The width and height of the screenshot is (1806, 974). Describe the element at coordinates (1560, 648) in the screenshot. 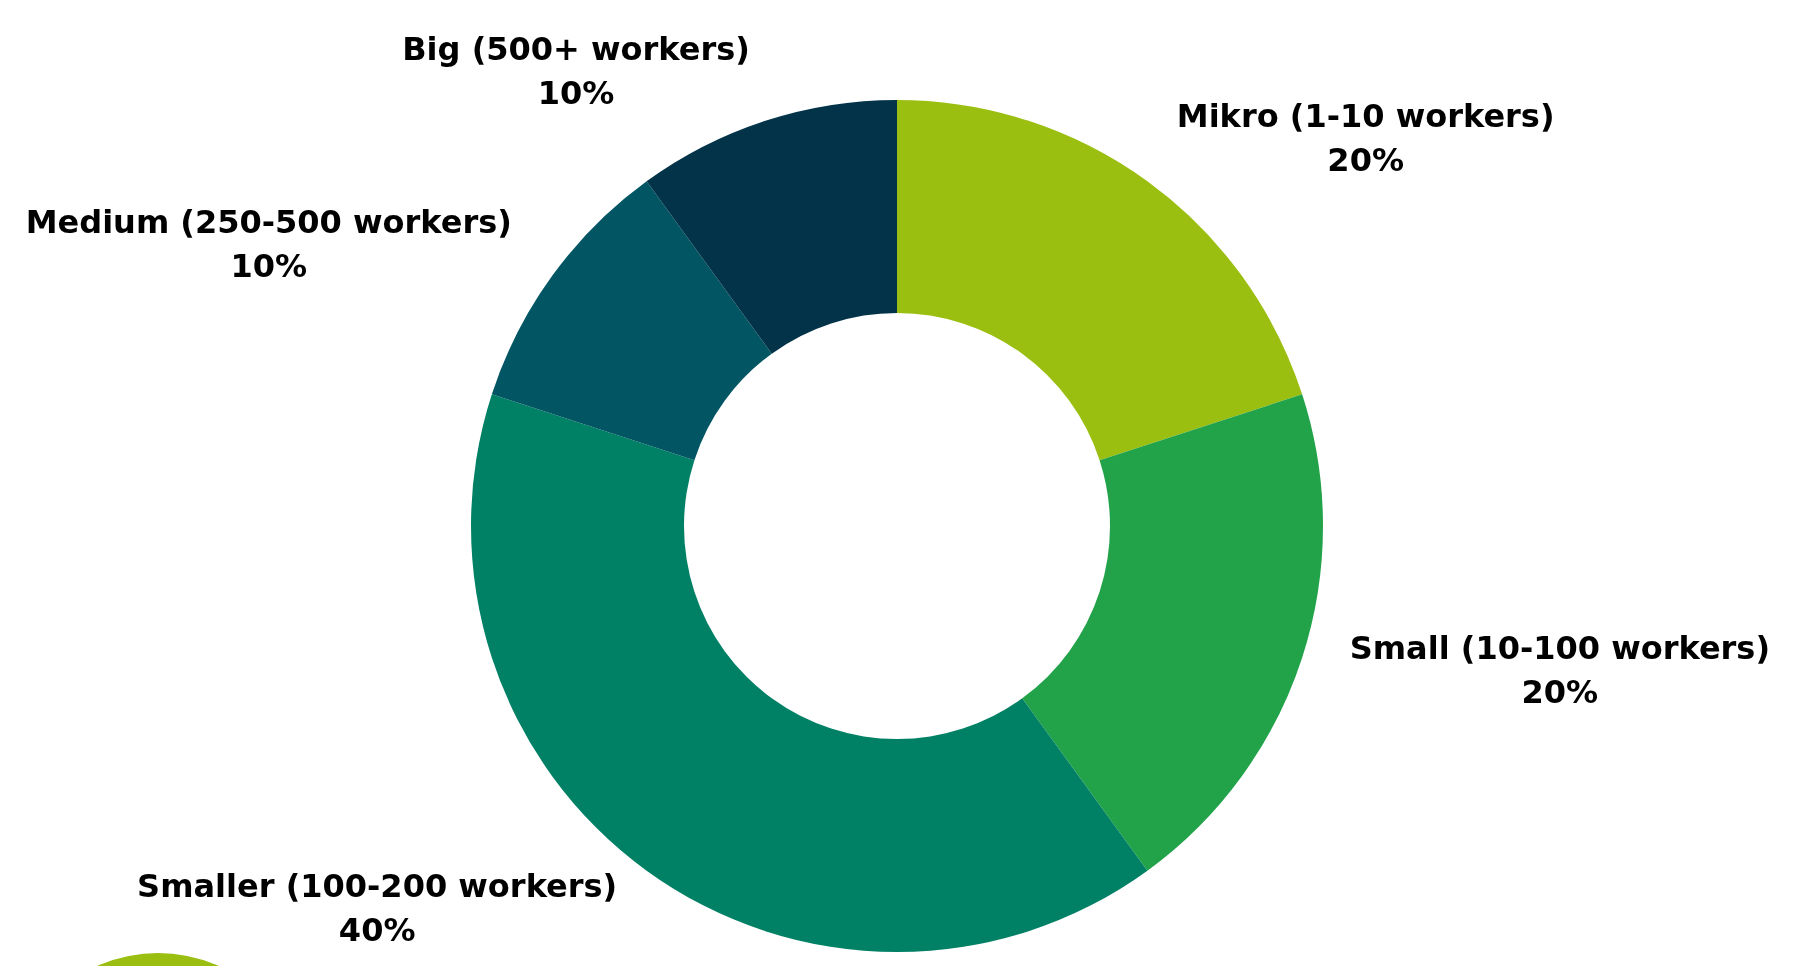

I see `slice-label: Small (10-100 workers)` at that location.